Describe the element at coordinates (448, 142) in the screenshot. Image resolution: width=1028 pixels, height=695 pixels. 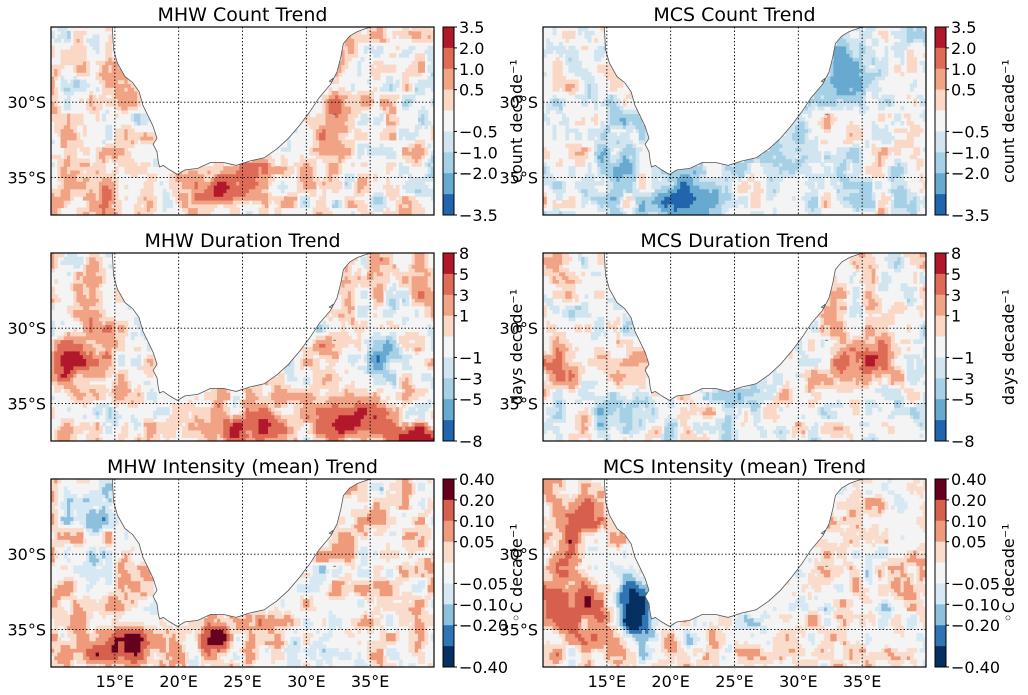
I see `colorbar-swatch` at that location.